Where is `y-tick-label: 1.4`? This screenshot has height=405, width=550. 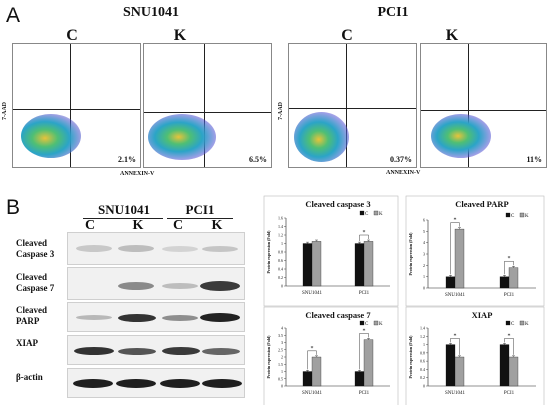 y-tick-label: 1.4 is located at coordinates (280, 226).